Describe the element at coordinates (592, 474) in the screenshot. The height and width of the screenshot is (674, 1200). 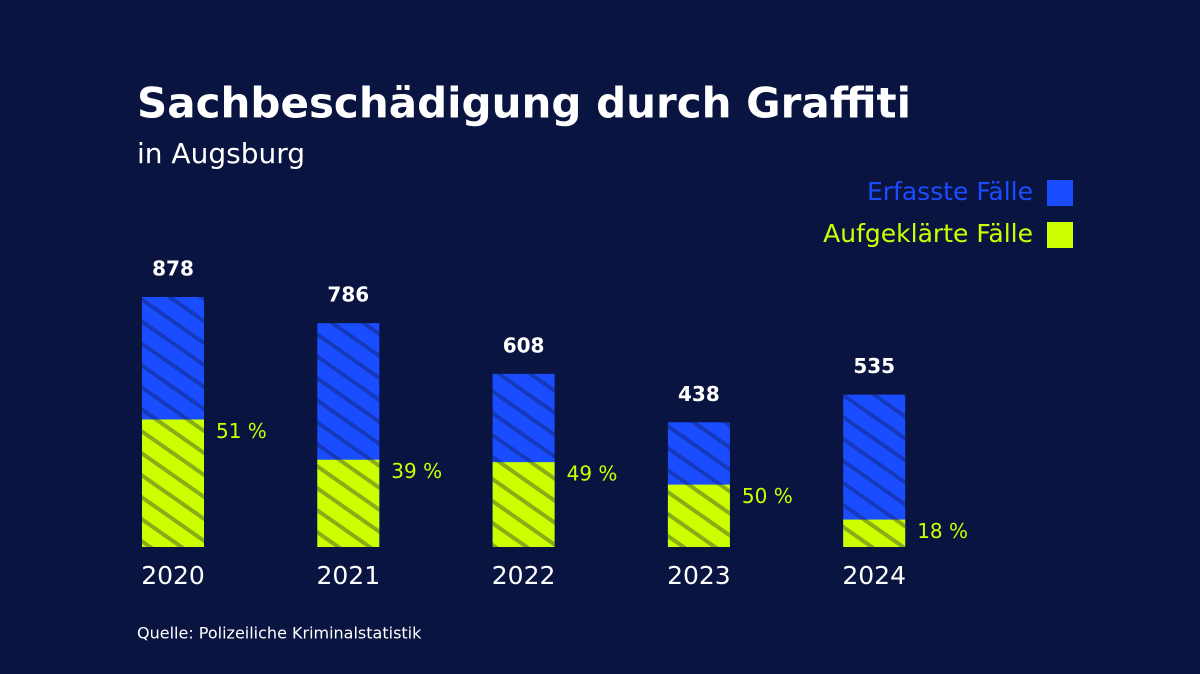
I see `percent-label: 49 %` at that location.